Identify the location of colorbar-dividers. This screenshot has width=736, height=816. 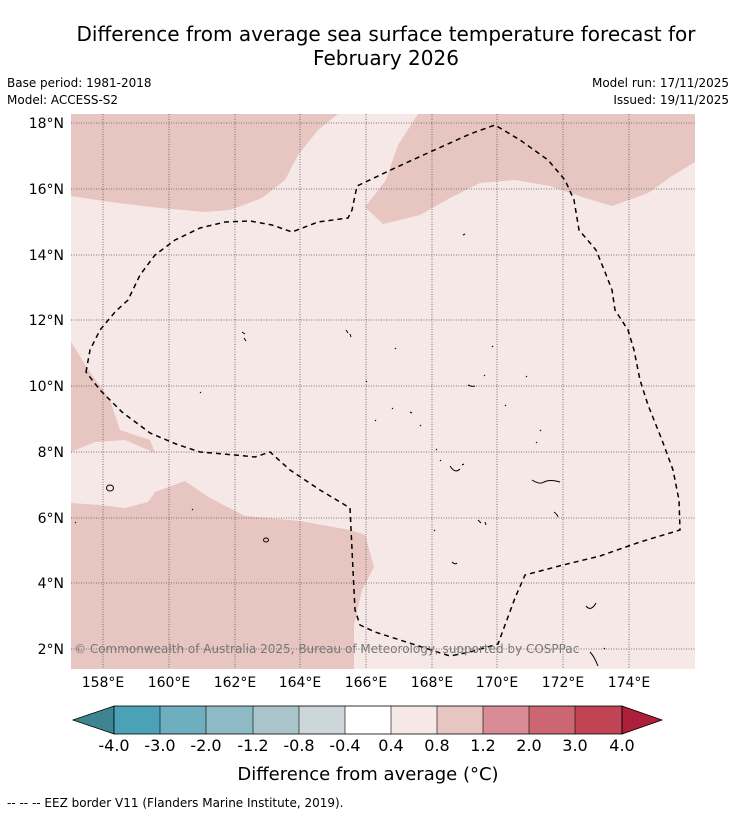
(367, 720).